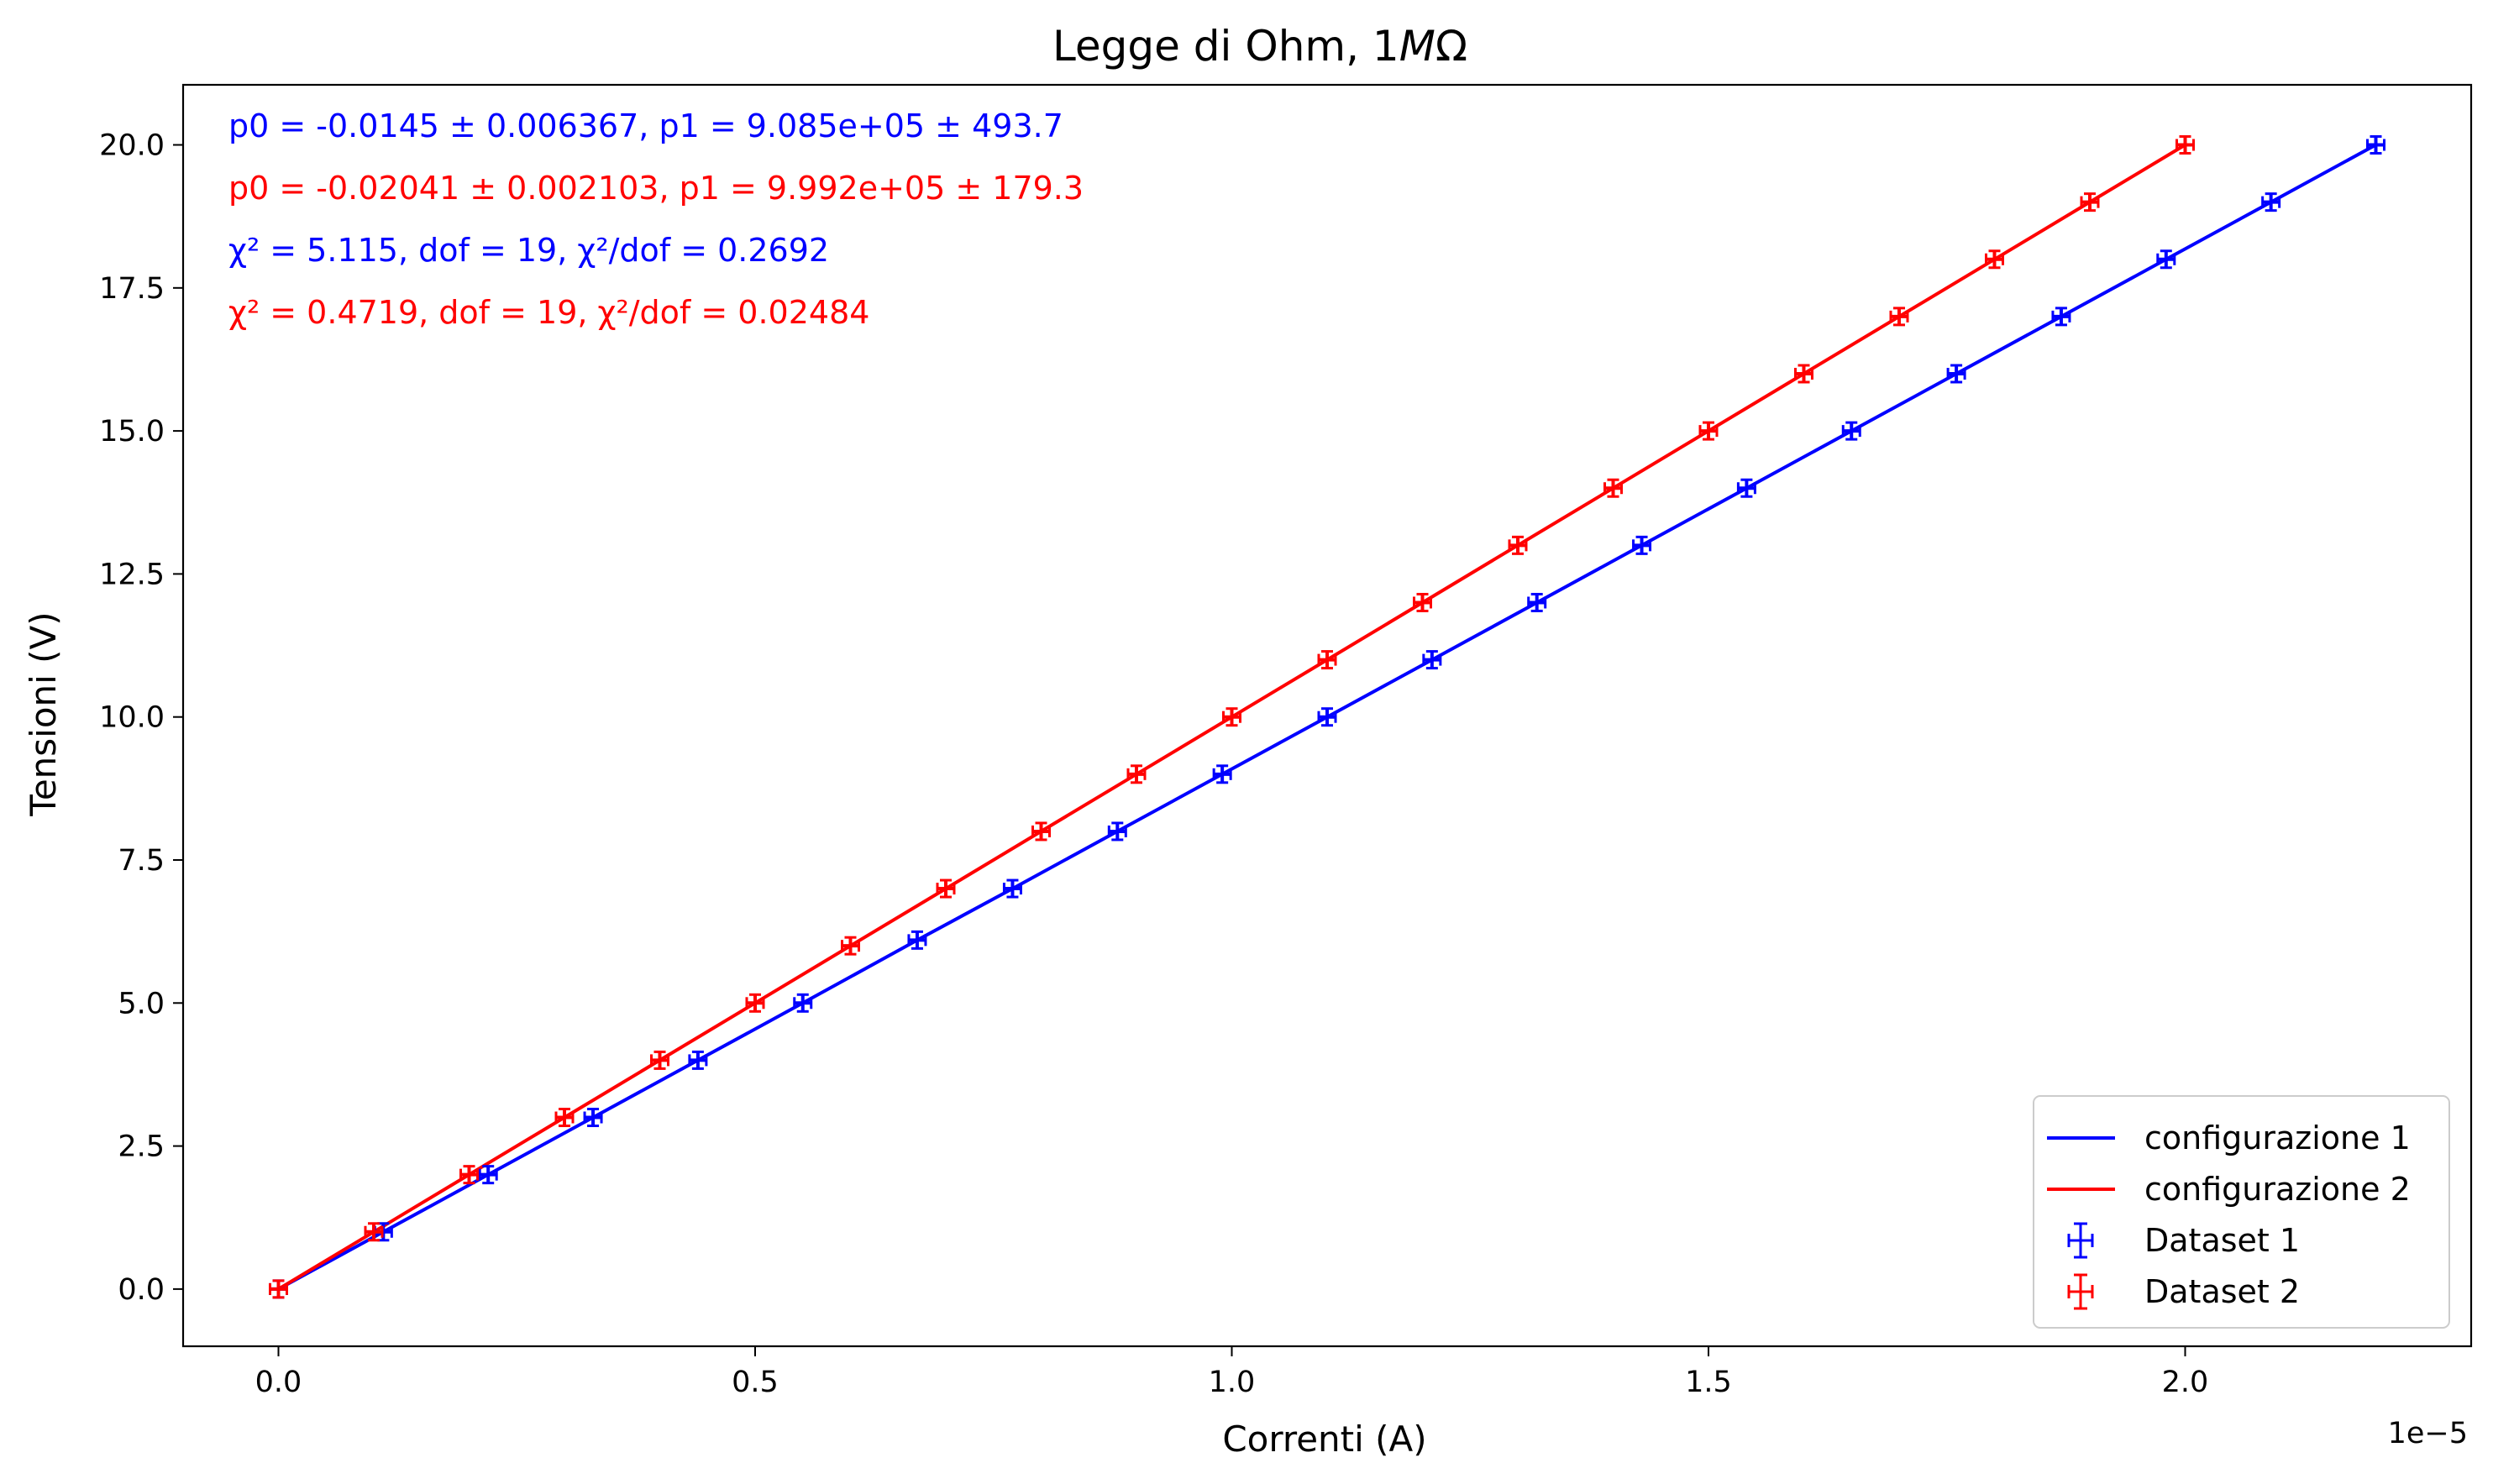 The height and width of the screenshot is (1484, 2493). I want to click on y-tick-label: 17.5, so click(132, 289).